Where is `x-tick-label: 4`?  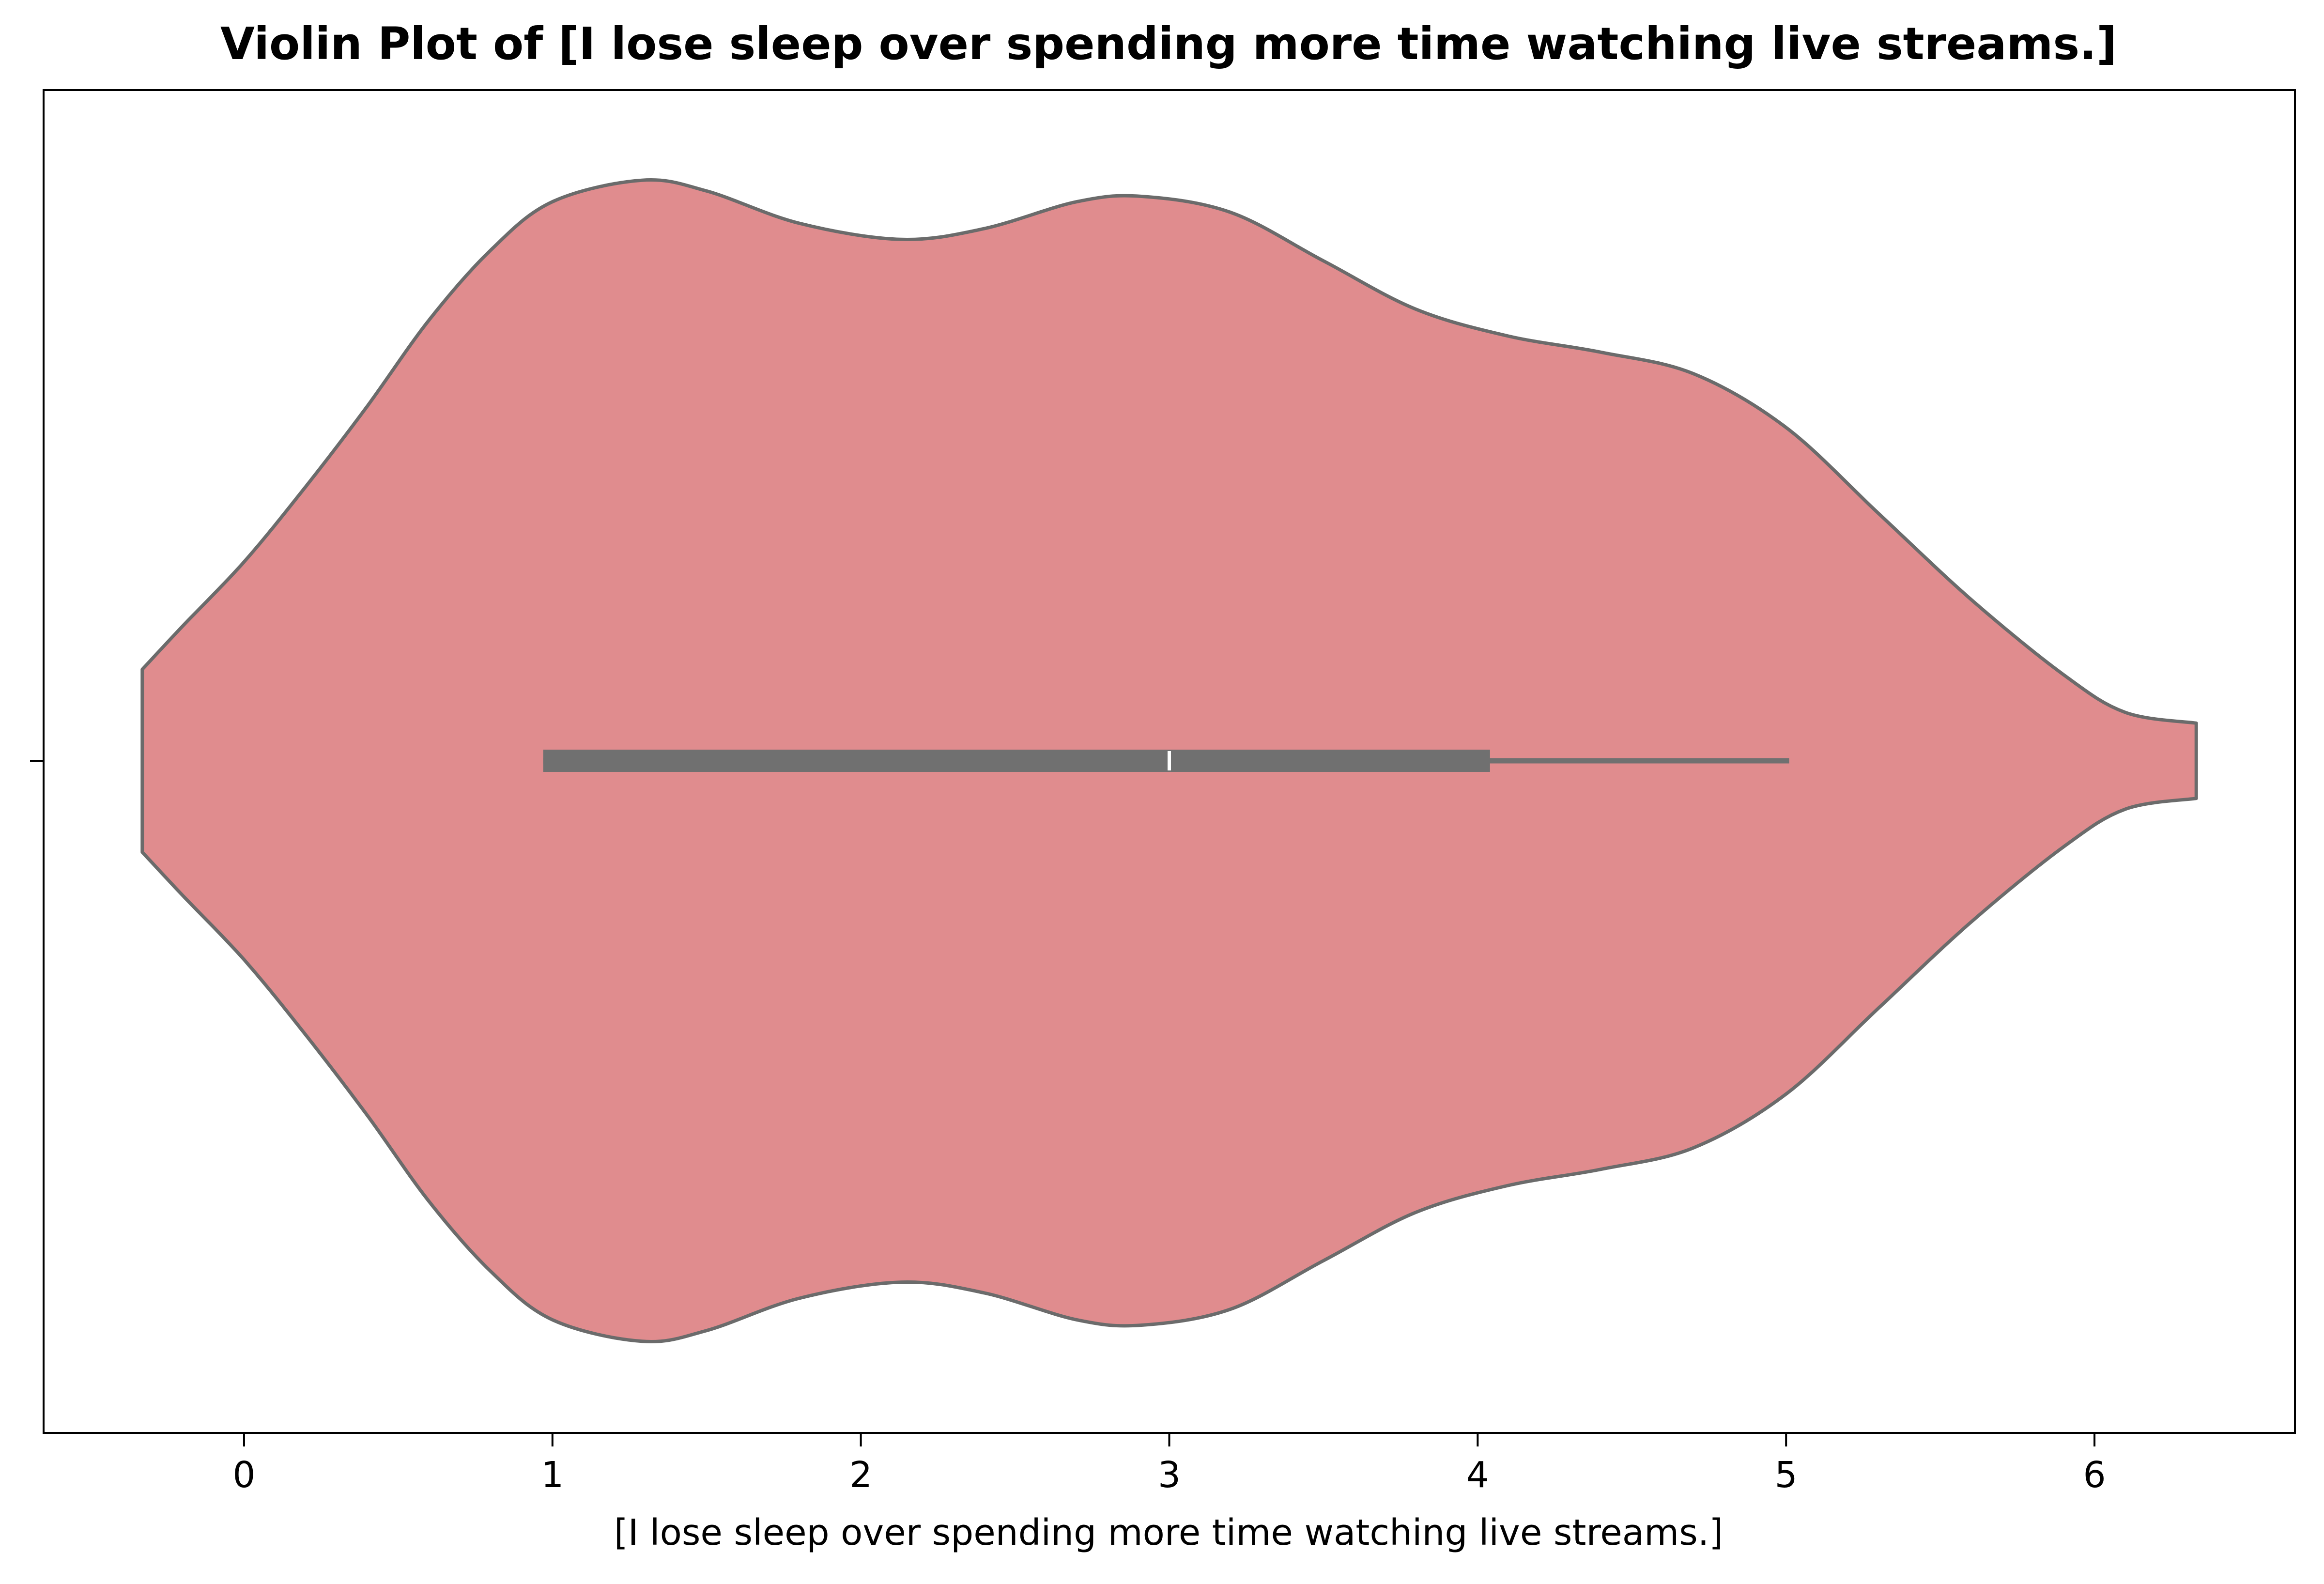
x-tick-label: 4 is located at coordinates (1477, 1475).